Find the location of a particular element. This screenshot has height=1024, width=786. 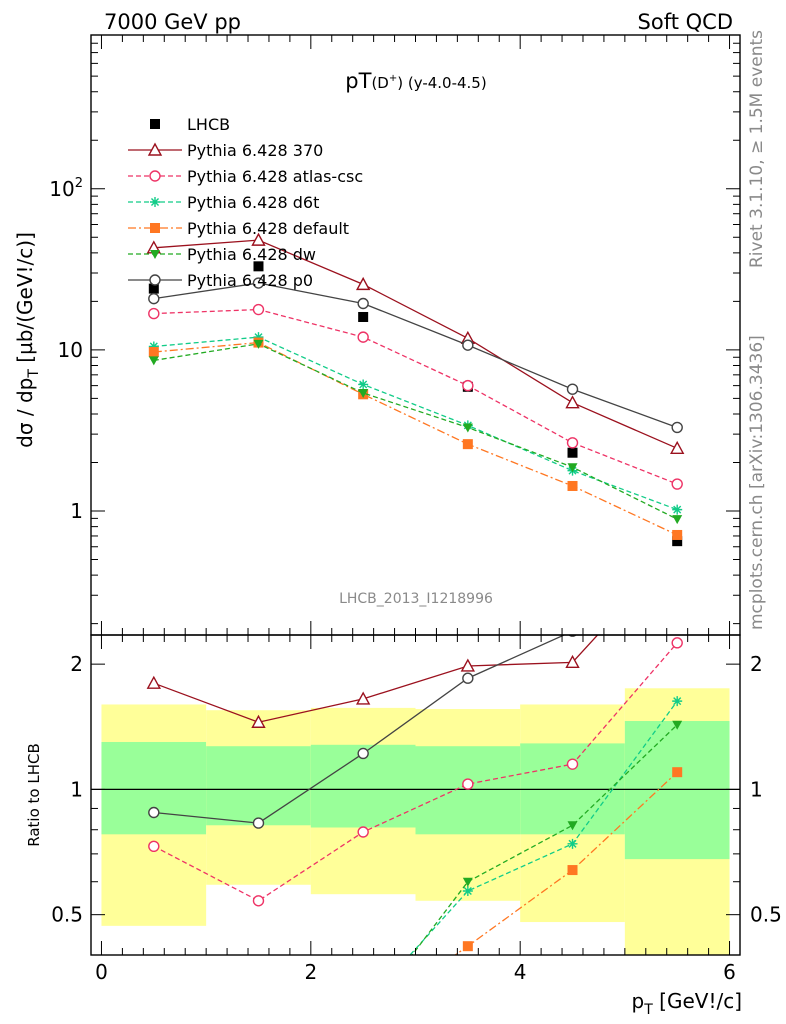

y-tick-label: 1 is located at coordinates (76, 511).